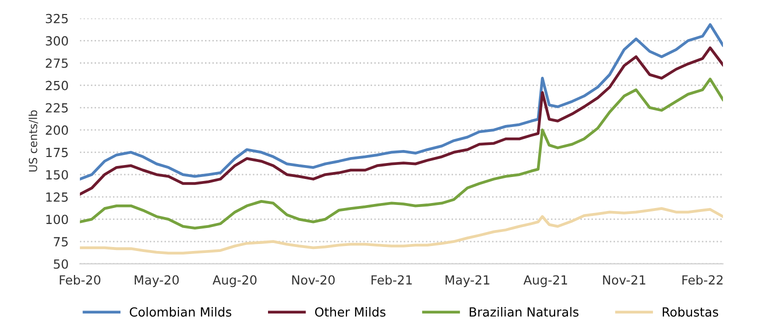 The height and width of the screenshot is (334, 761). I want to click on legend-label: Other Milds, so click(350, 312).